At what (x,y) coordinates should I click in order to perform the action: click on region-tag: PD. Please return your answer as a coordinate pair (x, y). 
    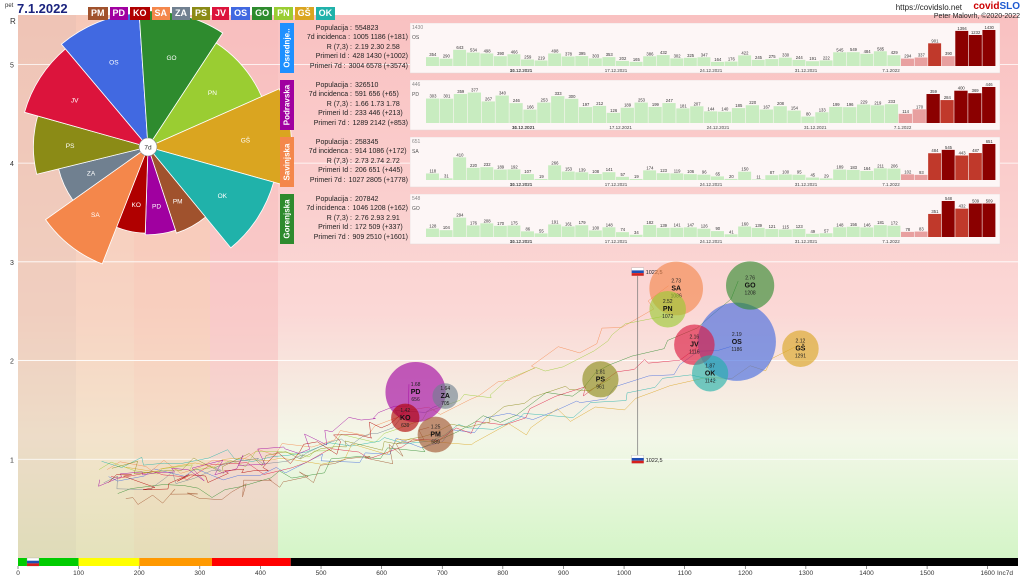
    Looking at the image, I should click on (119, 13).